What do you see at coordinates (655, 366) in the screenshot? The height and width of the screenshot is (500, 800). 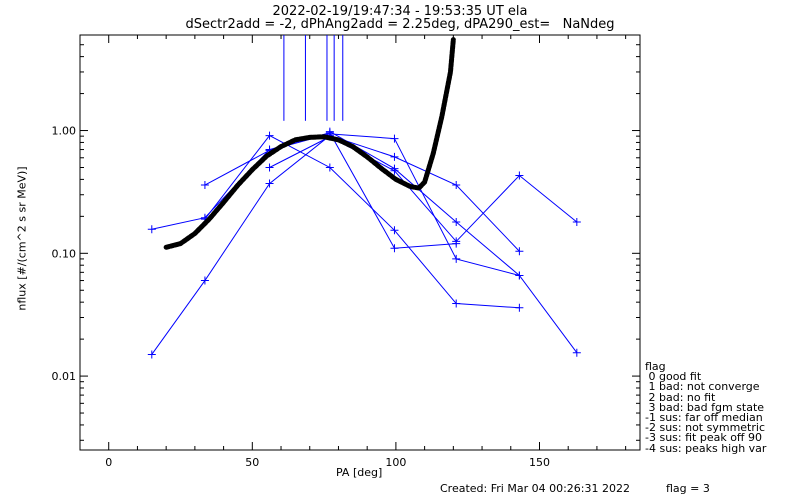 I see `legend-title: flag` at bounding box center [655, 366].